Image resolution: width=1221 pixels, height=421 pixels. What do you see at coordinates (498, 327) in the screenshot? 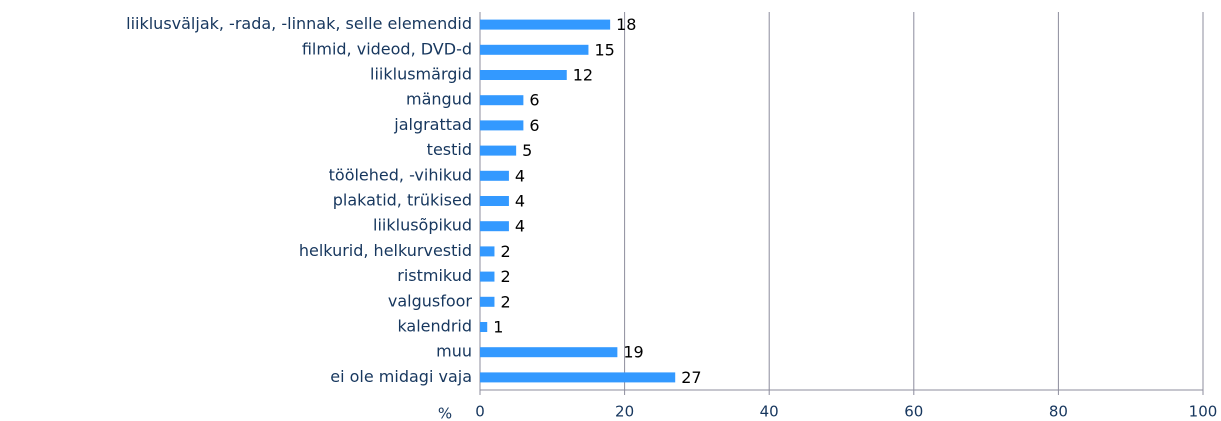
I see `data-label: 1` at bounding box center [498, 327].